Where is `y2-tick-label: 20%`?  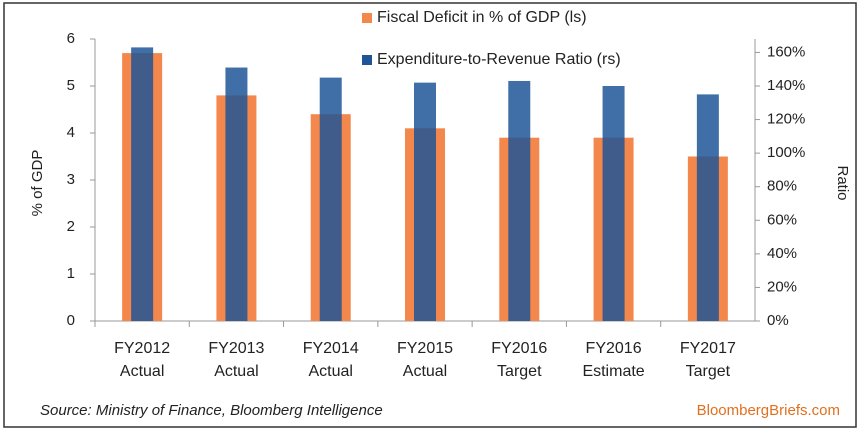 y2-tick-label: 20% is located at coordinates (782, 286).